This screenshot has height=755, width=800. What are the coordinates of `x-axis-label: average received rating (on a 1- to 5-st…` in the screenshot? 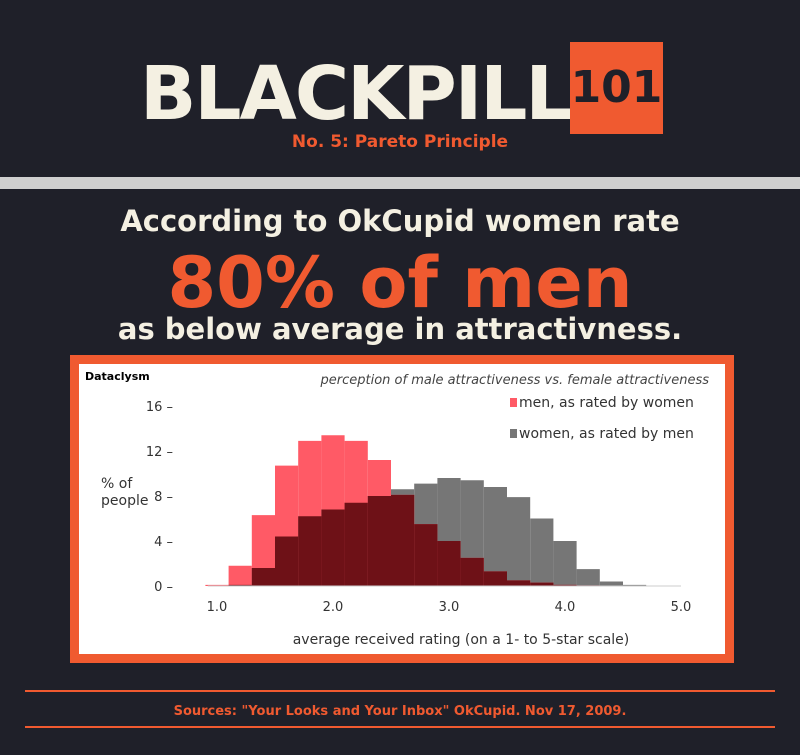 It's located at (461, 640).